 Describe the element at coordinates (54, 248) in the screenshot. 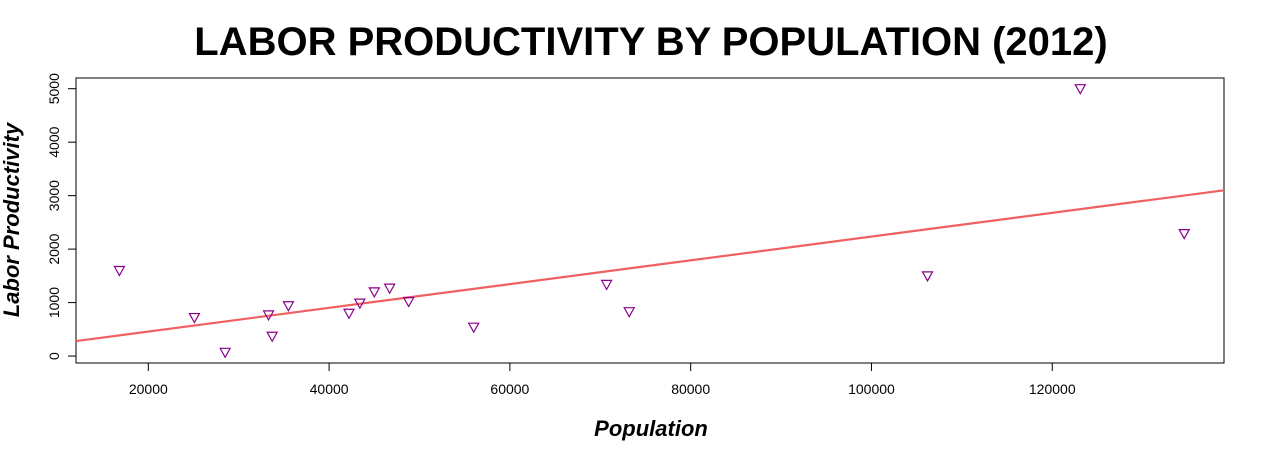

I see `y-tick-label: 2000` at that location.